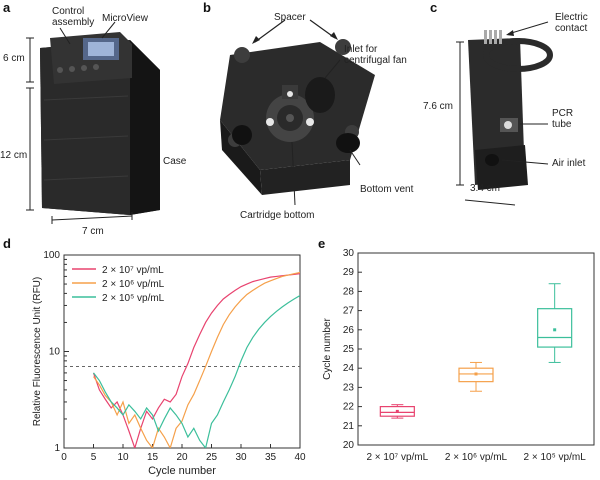 The width and height of the screenshot is (600, 480). Describe the element at coordinates (305, 177) in the screenshot. I see `cartridge-front` at that location.